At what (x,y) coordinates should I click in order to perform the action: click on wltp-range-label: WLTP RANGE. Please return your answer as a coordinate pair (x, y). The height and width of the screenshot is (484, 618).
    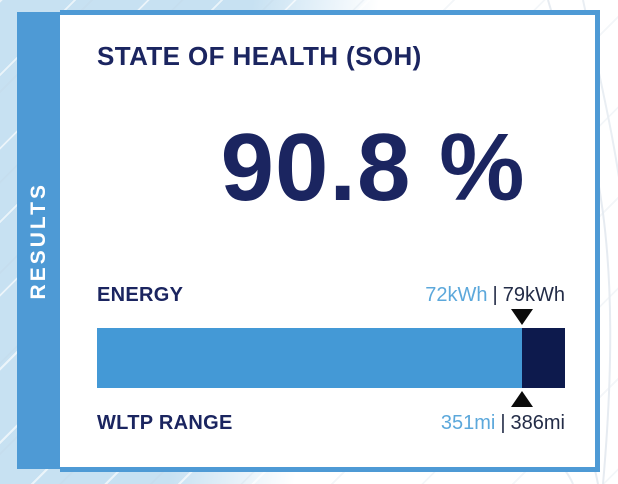
    Looking at the image, I should click on (165, 423).